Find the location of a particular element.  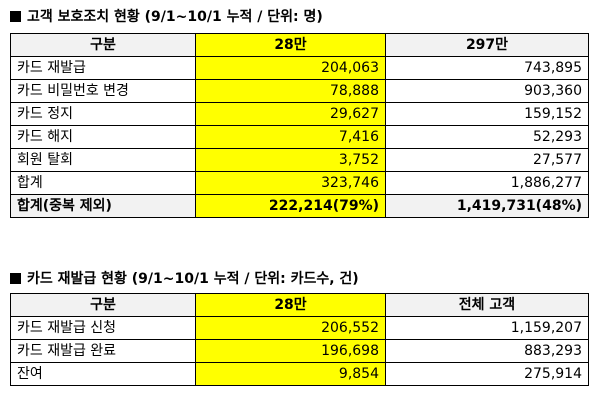

row-value-280k: 323,746 is located at coordinates (290, 183).